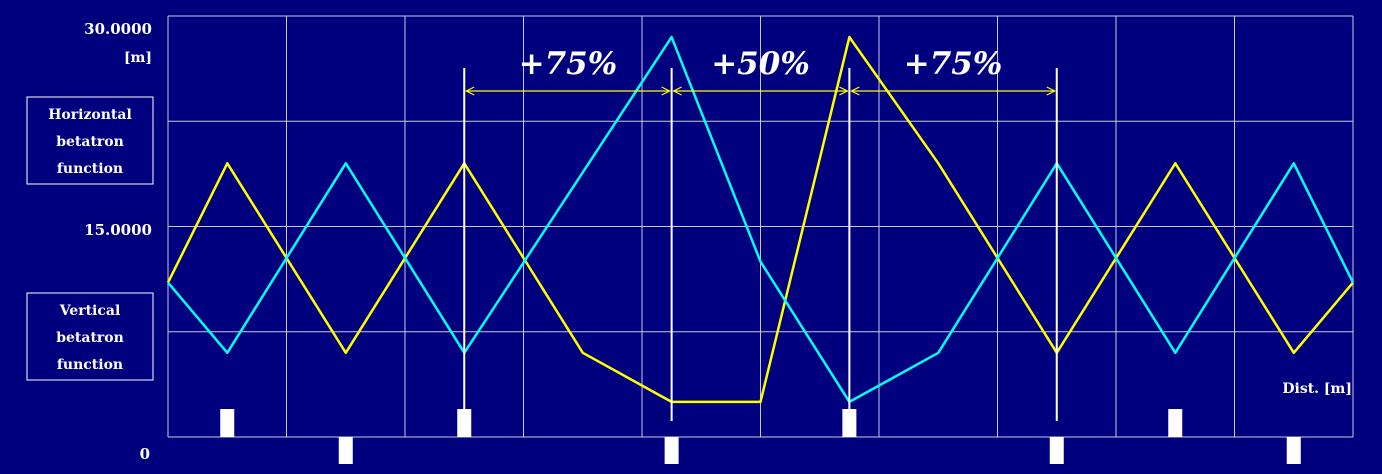  Describe the element at coordinates (760, 436) in the screenshot. I see `magnet-lattice` at that location.